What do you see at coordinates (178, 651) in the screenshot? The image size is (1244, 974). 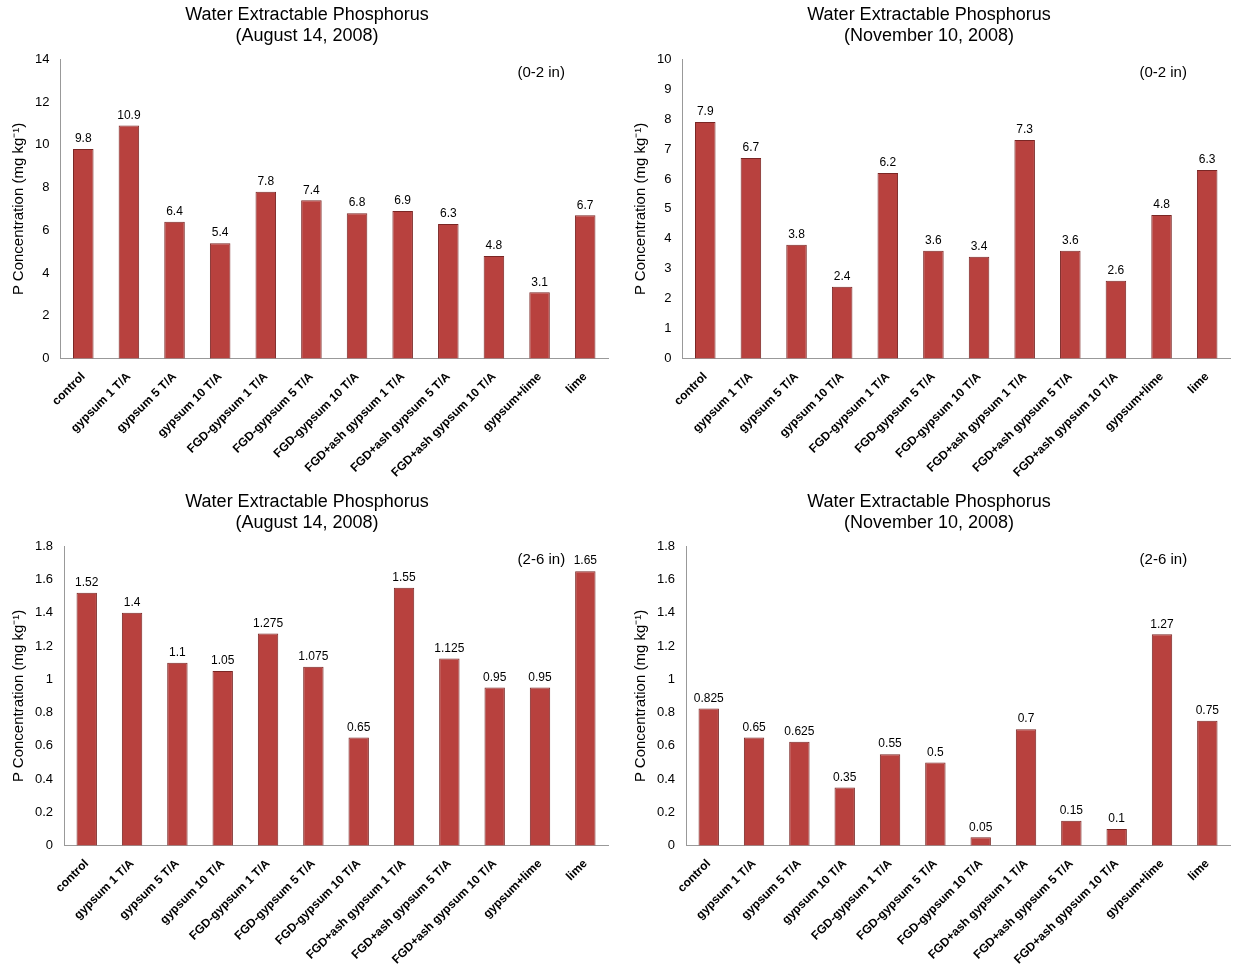 I see `data-label: 1.1` at bounding box center [178, 651].